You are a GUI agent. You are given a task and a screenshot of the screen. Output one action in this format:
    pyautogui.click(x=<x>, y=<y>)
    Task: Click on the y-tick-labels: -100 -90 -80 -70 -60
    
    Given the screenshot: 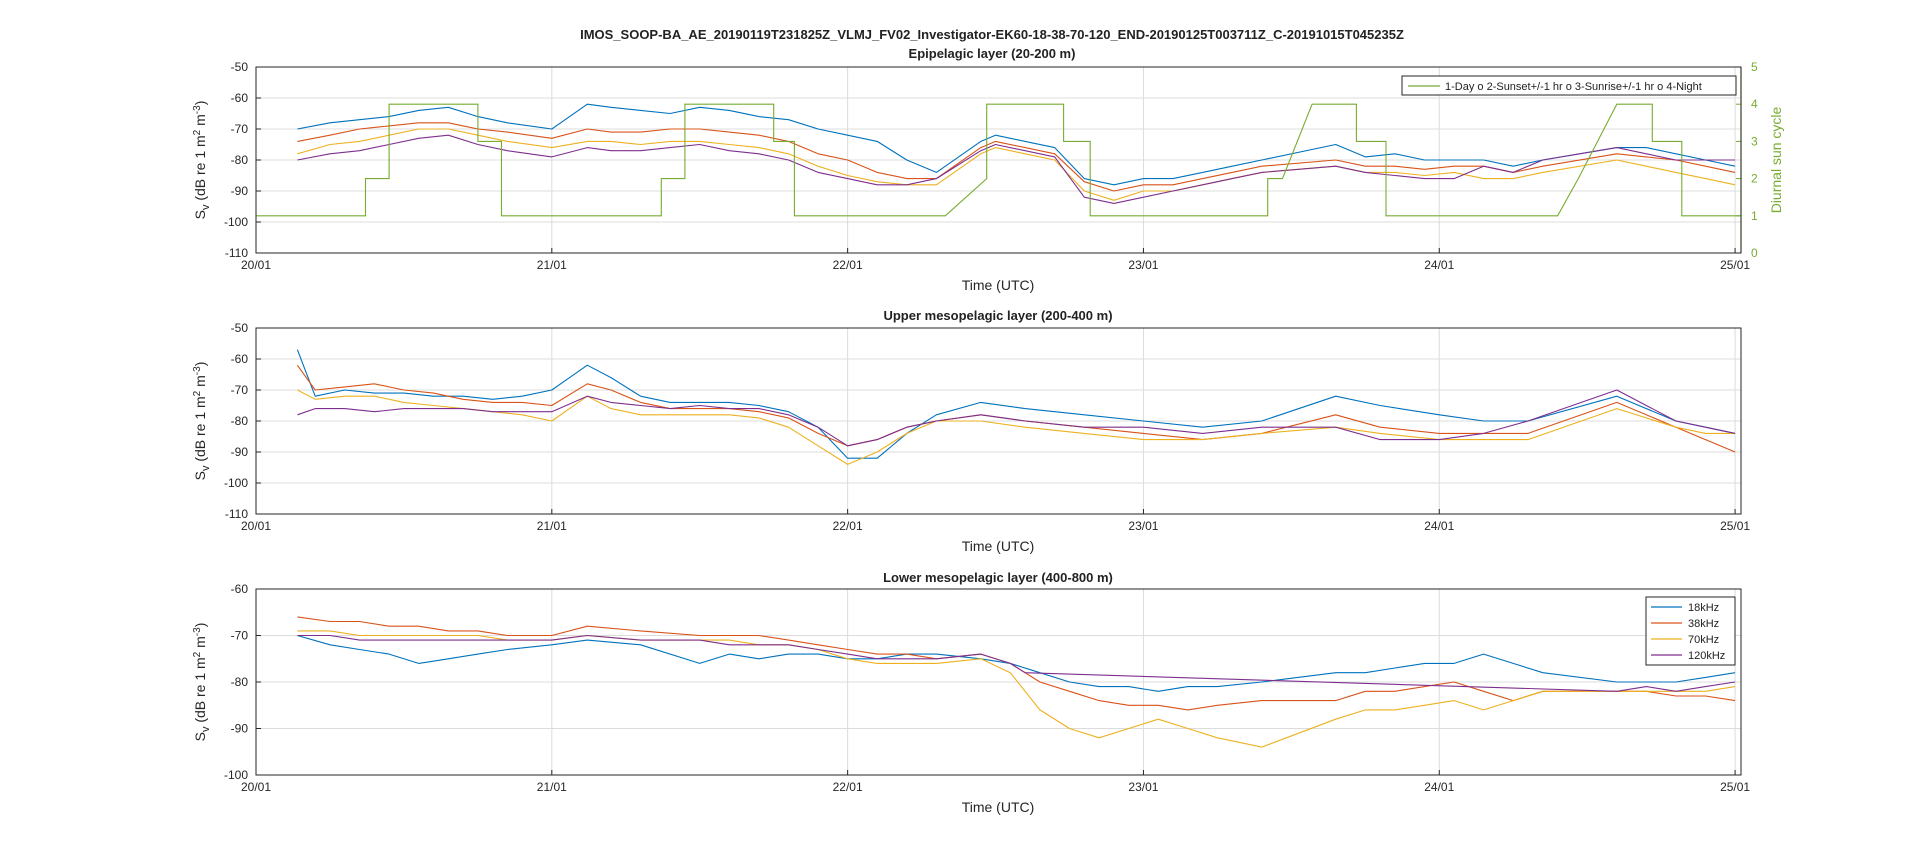 What is the action you would take?
    pyautogui.click(x=236, y=682)
    